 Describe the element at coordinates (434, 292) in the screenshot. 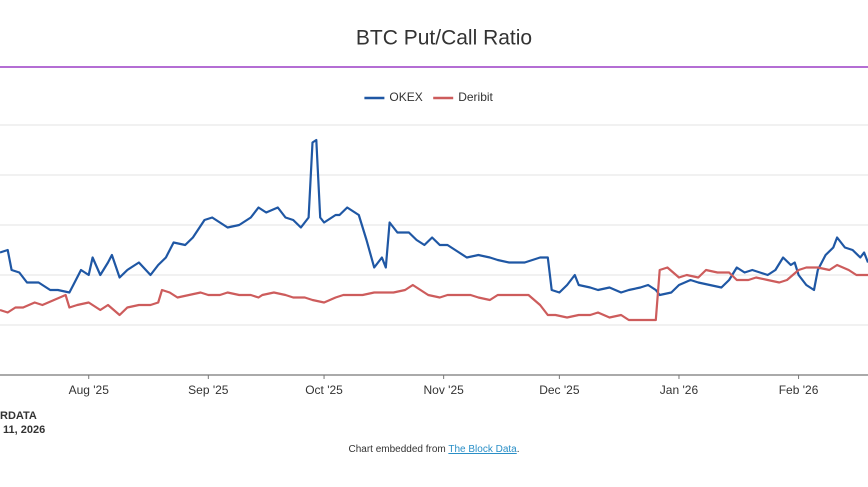

I see `series-line` at that location.